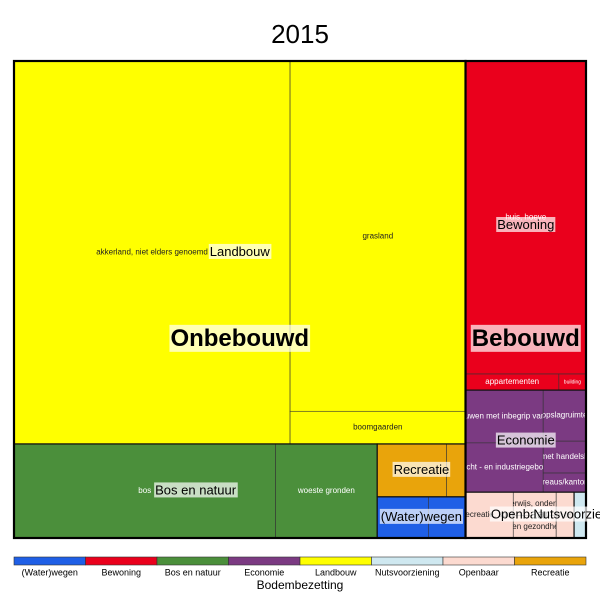 The height and width of the screenshot is (600, 600). Describe the element at coordinates (144, 490) in the screenshot. I see `cell-label: bos` at that location.